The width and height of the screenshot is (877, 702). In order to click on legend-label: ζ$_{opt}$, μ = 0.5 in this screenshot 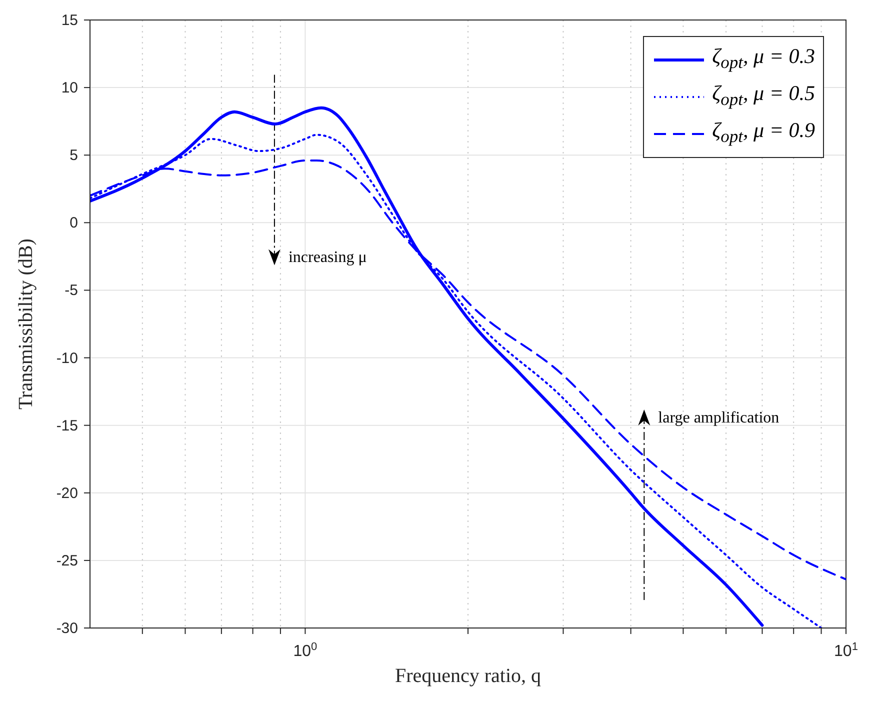, I will do `click(763, 96)`.